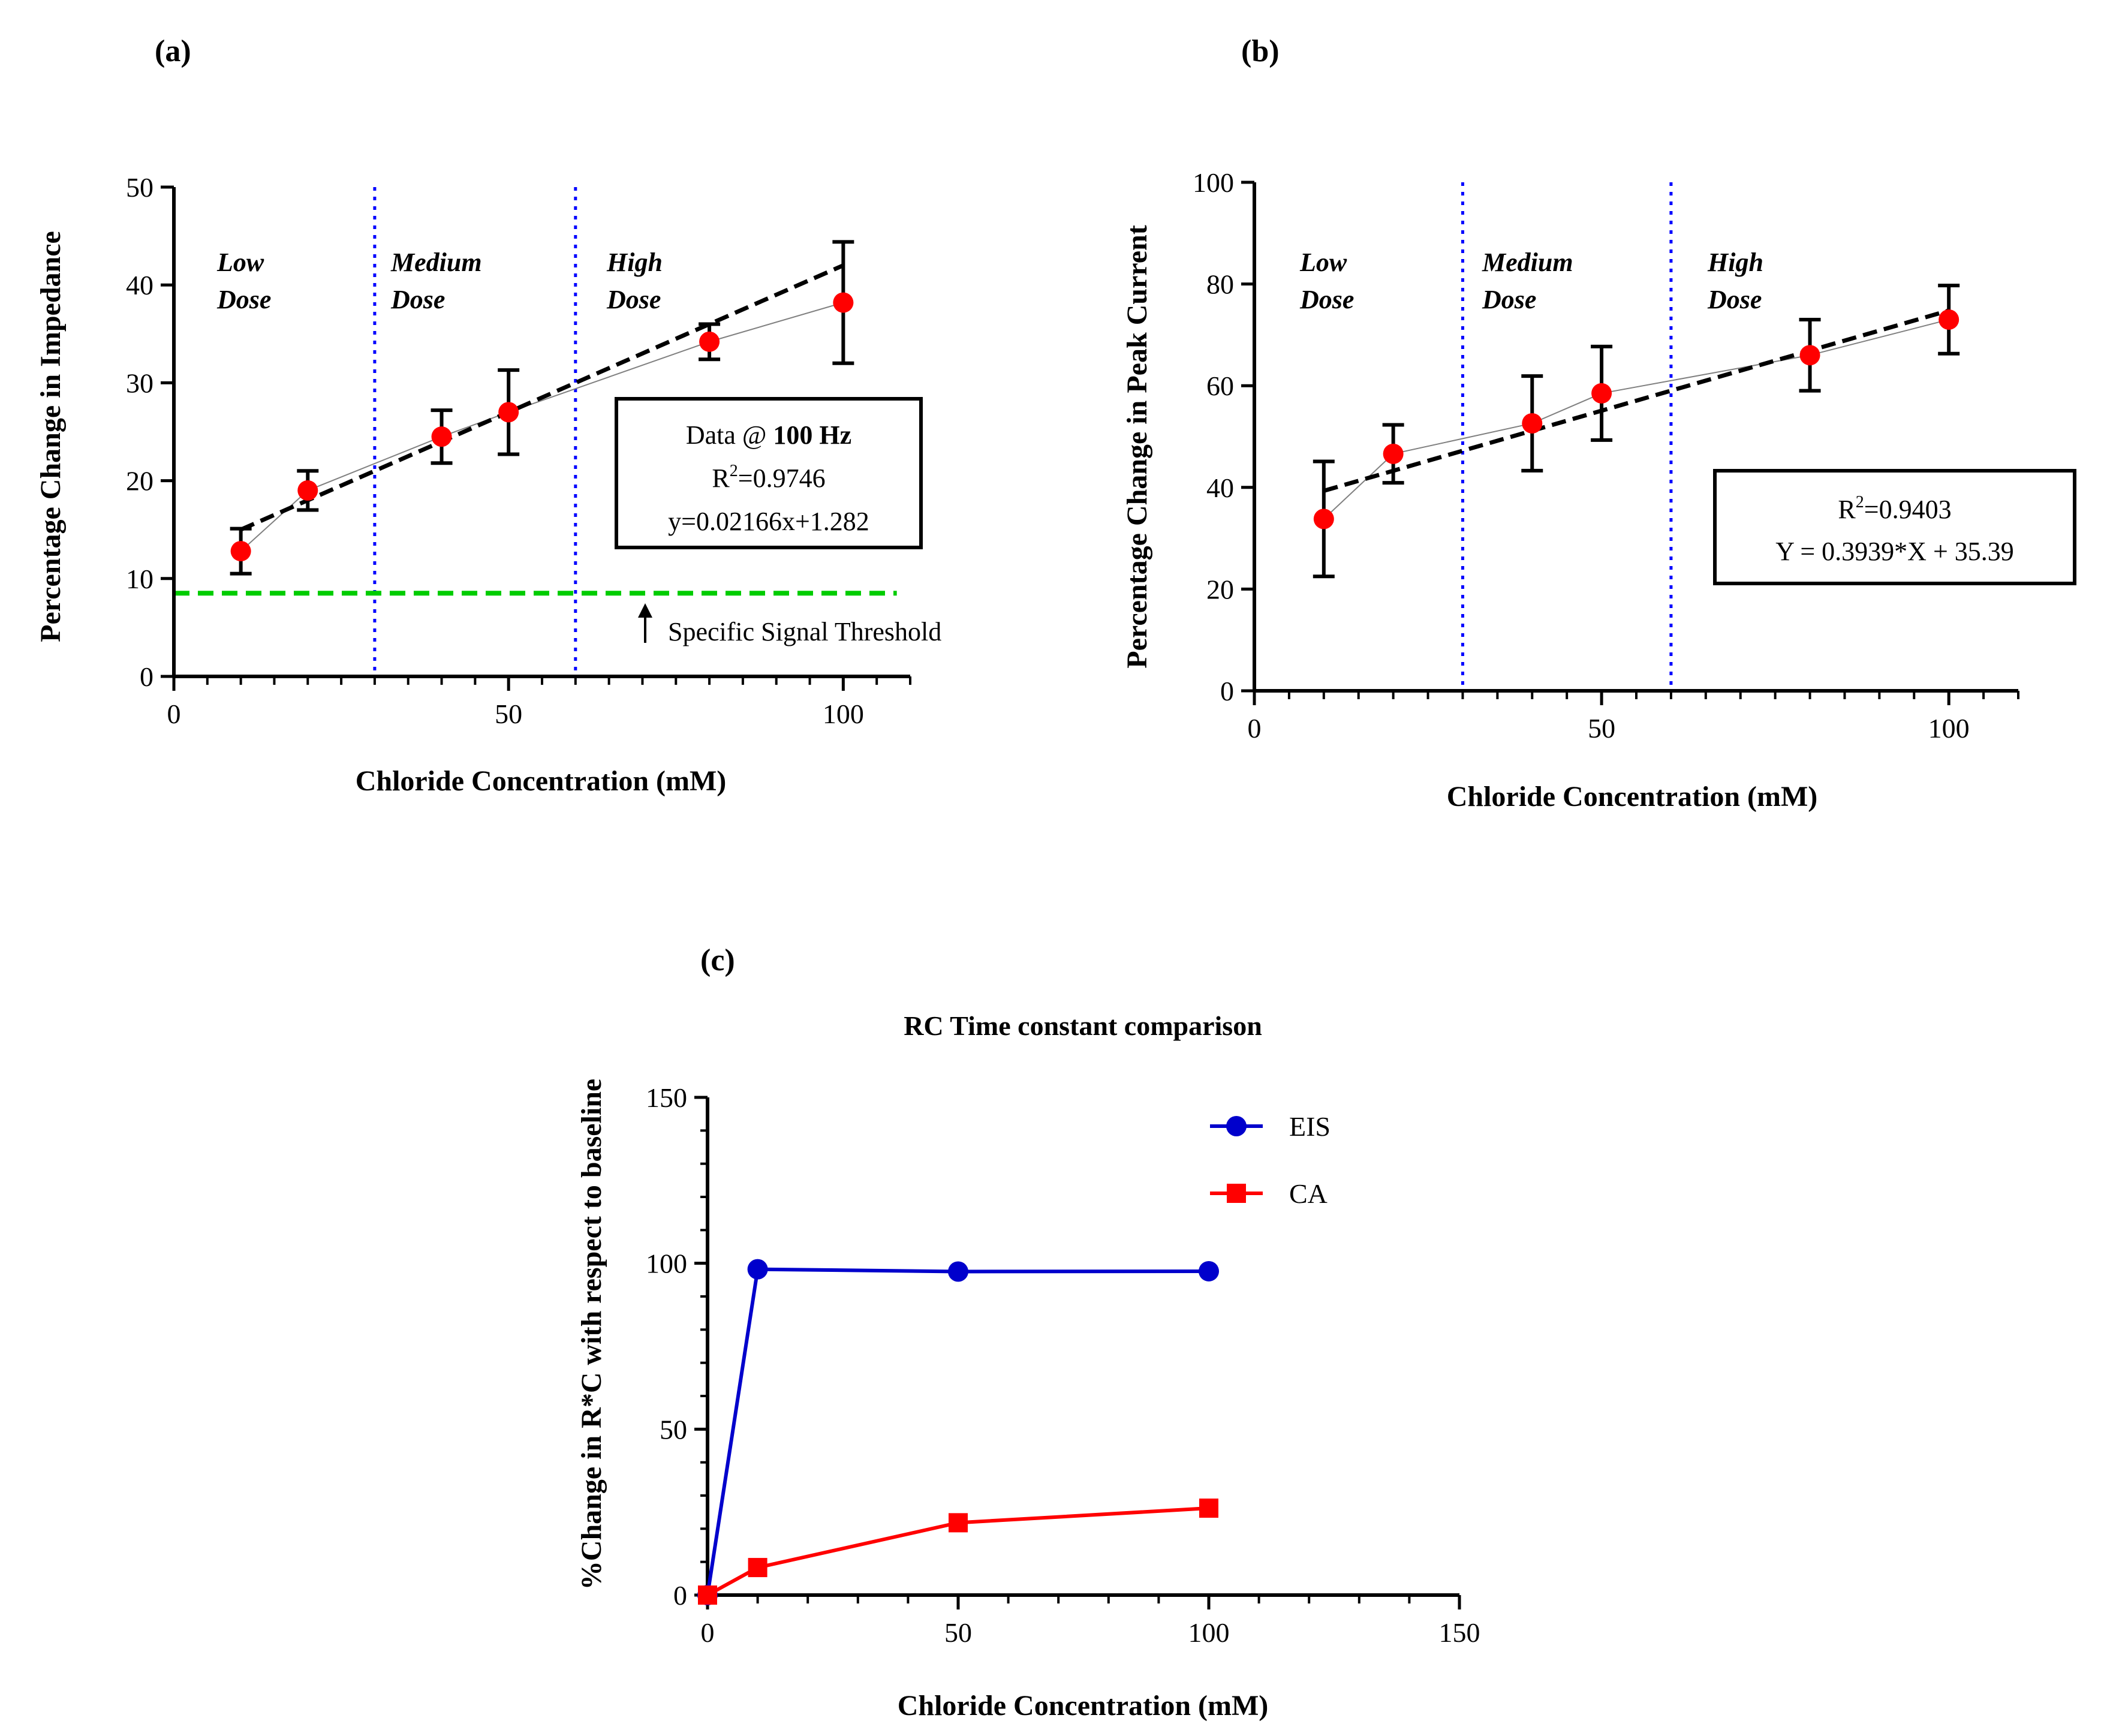  Describe the element at coordinates (240, 262) in the screenshot. I see `a-dose-low-line1: Low` at that location.